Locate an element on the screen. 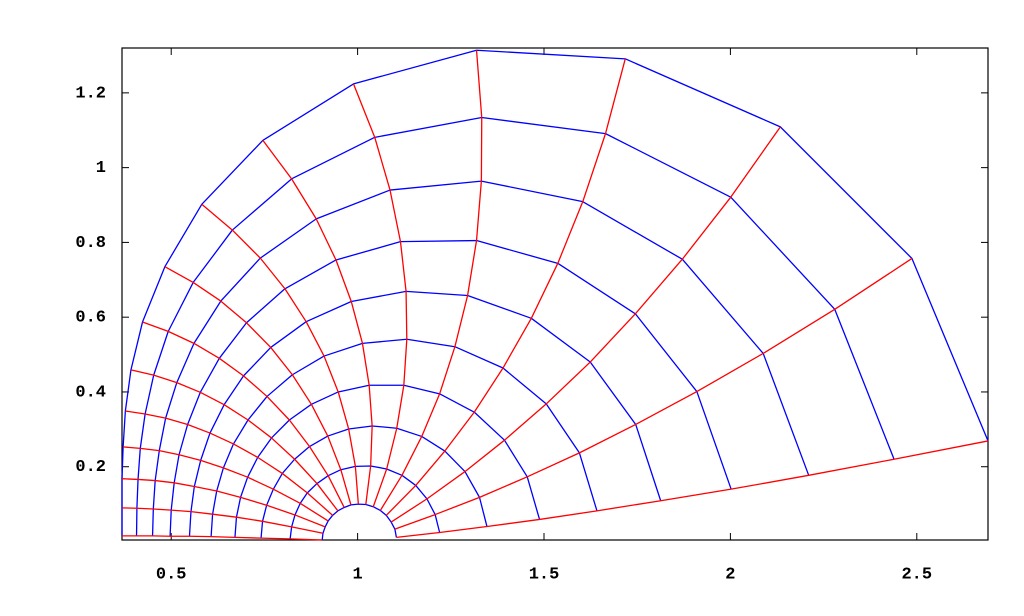  x-tick-label: 1 is located at coordinates (358, 574).